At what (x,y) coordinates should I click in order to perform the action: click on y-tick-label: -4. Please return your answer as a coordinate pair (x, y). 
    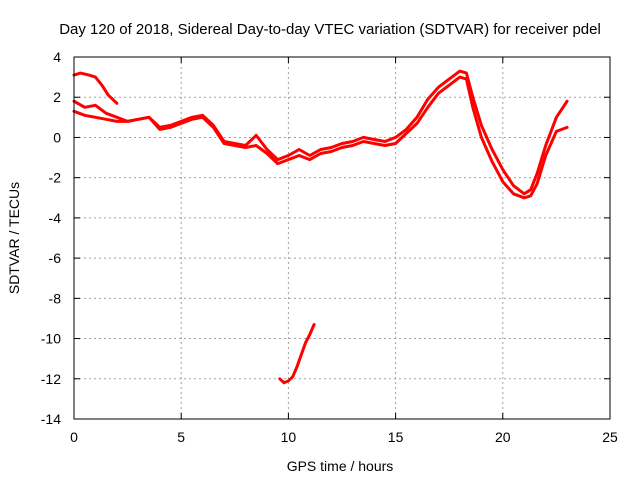
    Looking at the image, I should click on (55, 218).